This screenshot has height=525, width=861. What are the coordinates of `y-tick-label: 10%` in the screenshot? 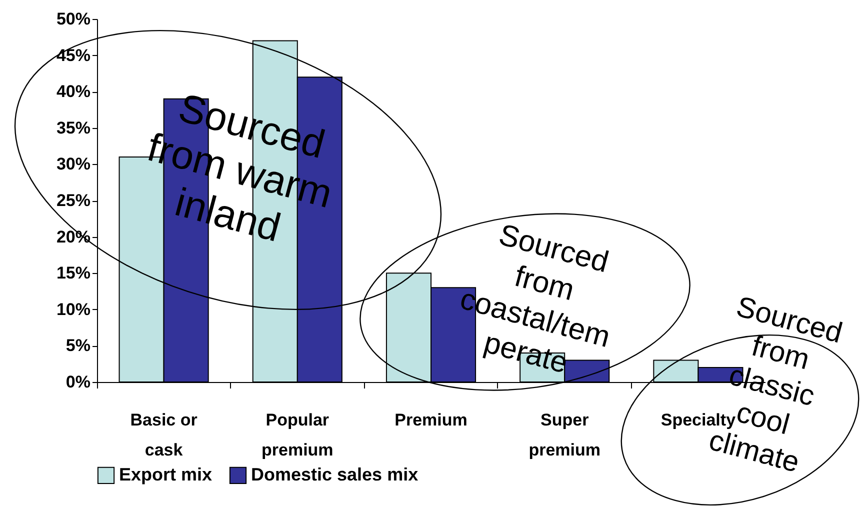 It's located at (73, 309).